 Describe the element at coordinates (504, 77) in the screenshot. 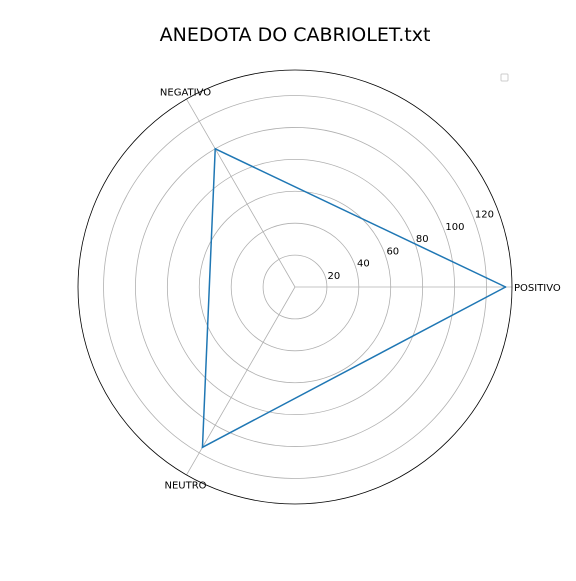

I see `legend-box` at that location.